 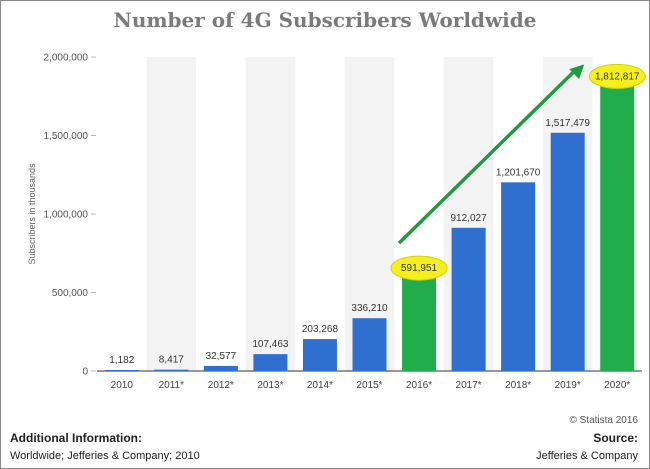 What do you see at coordinates (270, 385) in the screenshot?
I see `x-tick-label: 2013*` at bounding box center [270, 385].